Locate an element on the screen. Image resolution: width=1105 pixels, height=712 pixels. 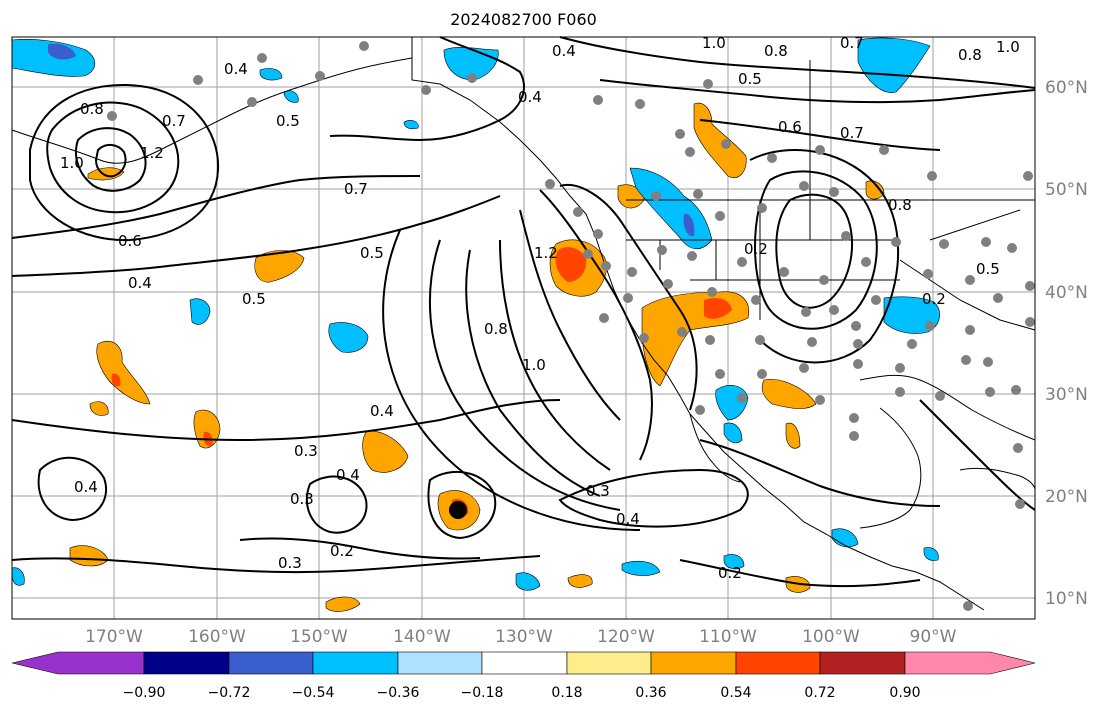
colorbar-tick-label: −0.36 is located at coordinates (398, 693).